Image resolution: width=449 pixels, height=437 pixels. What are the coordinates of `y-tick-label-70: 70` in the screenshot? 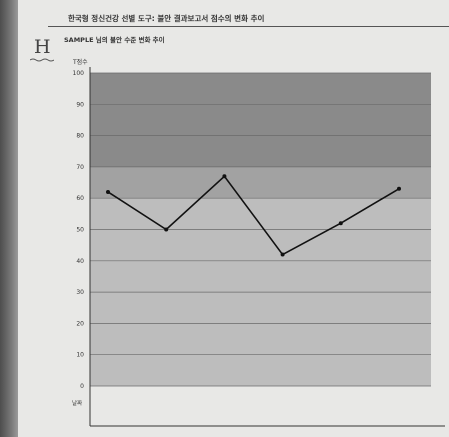 It's located at (80, 167).